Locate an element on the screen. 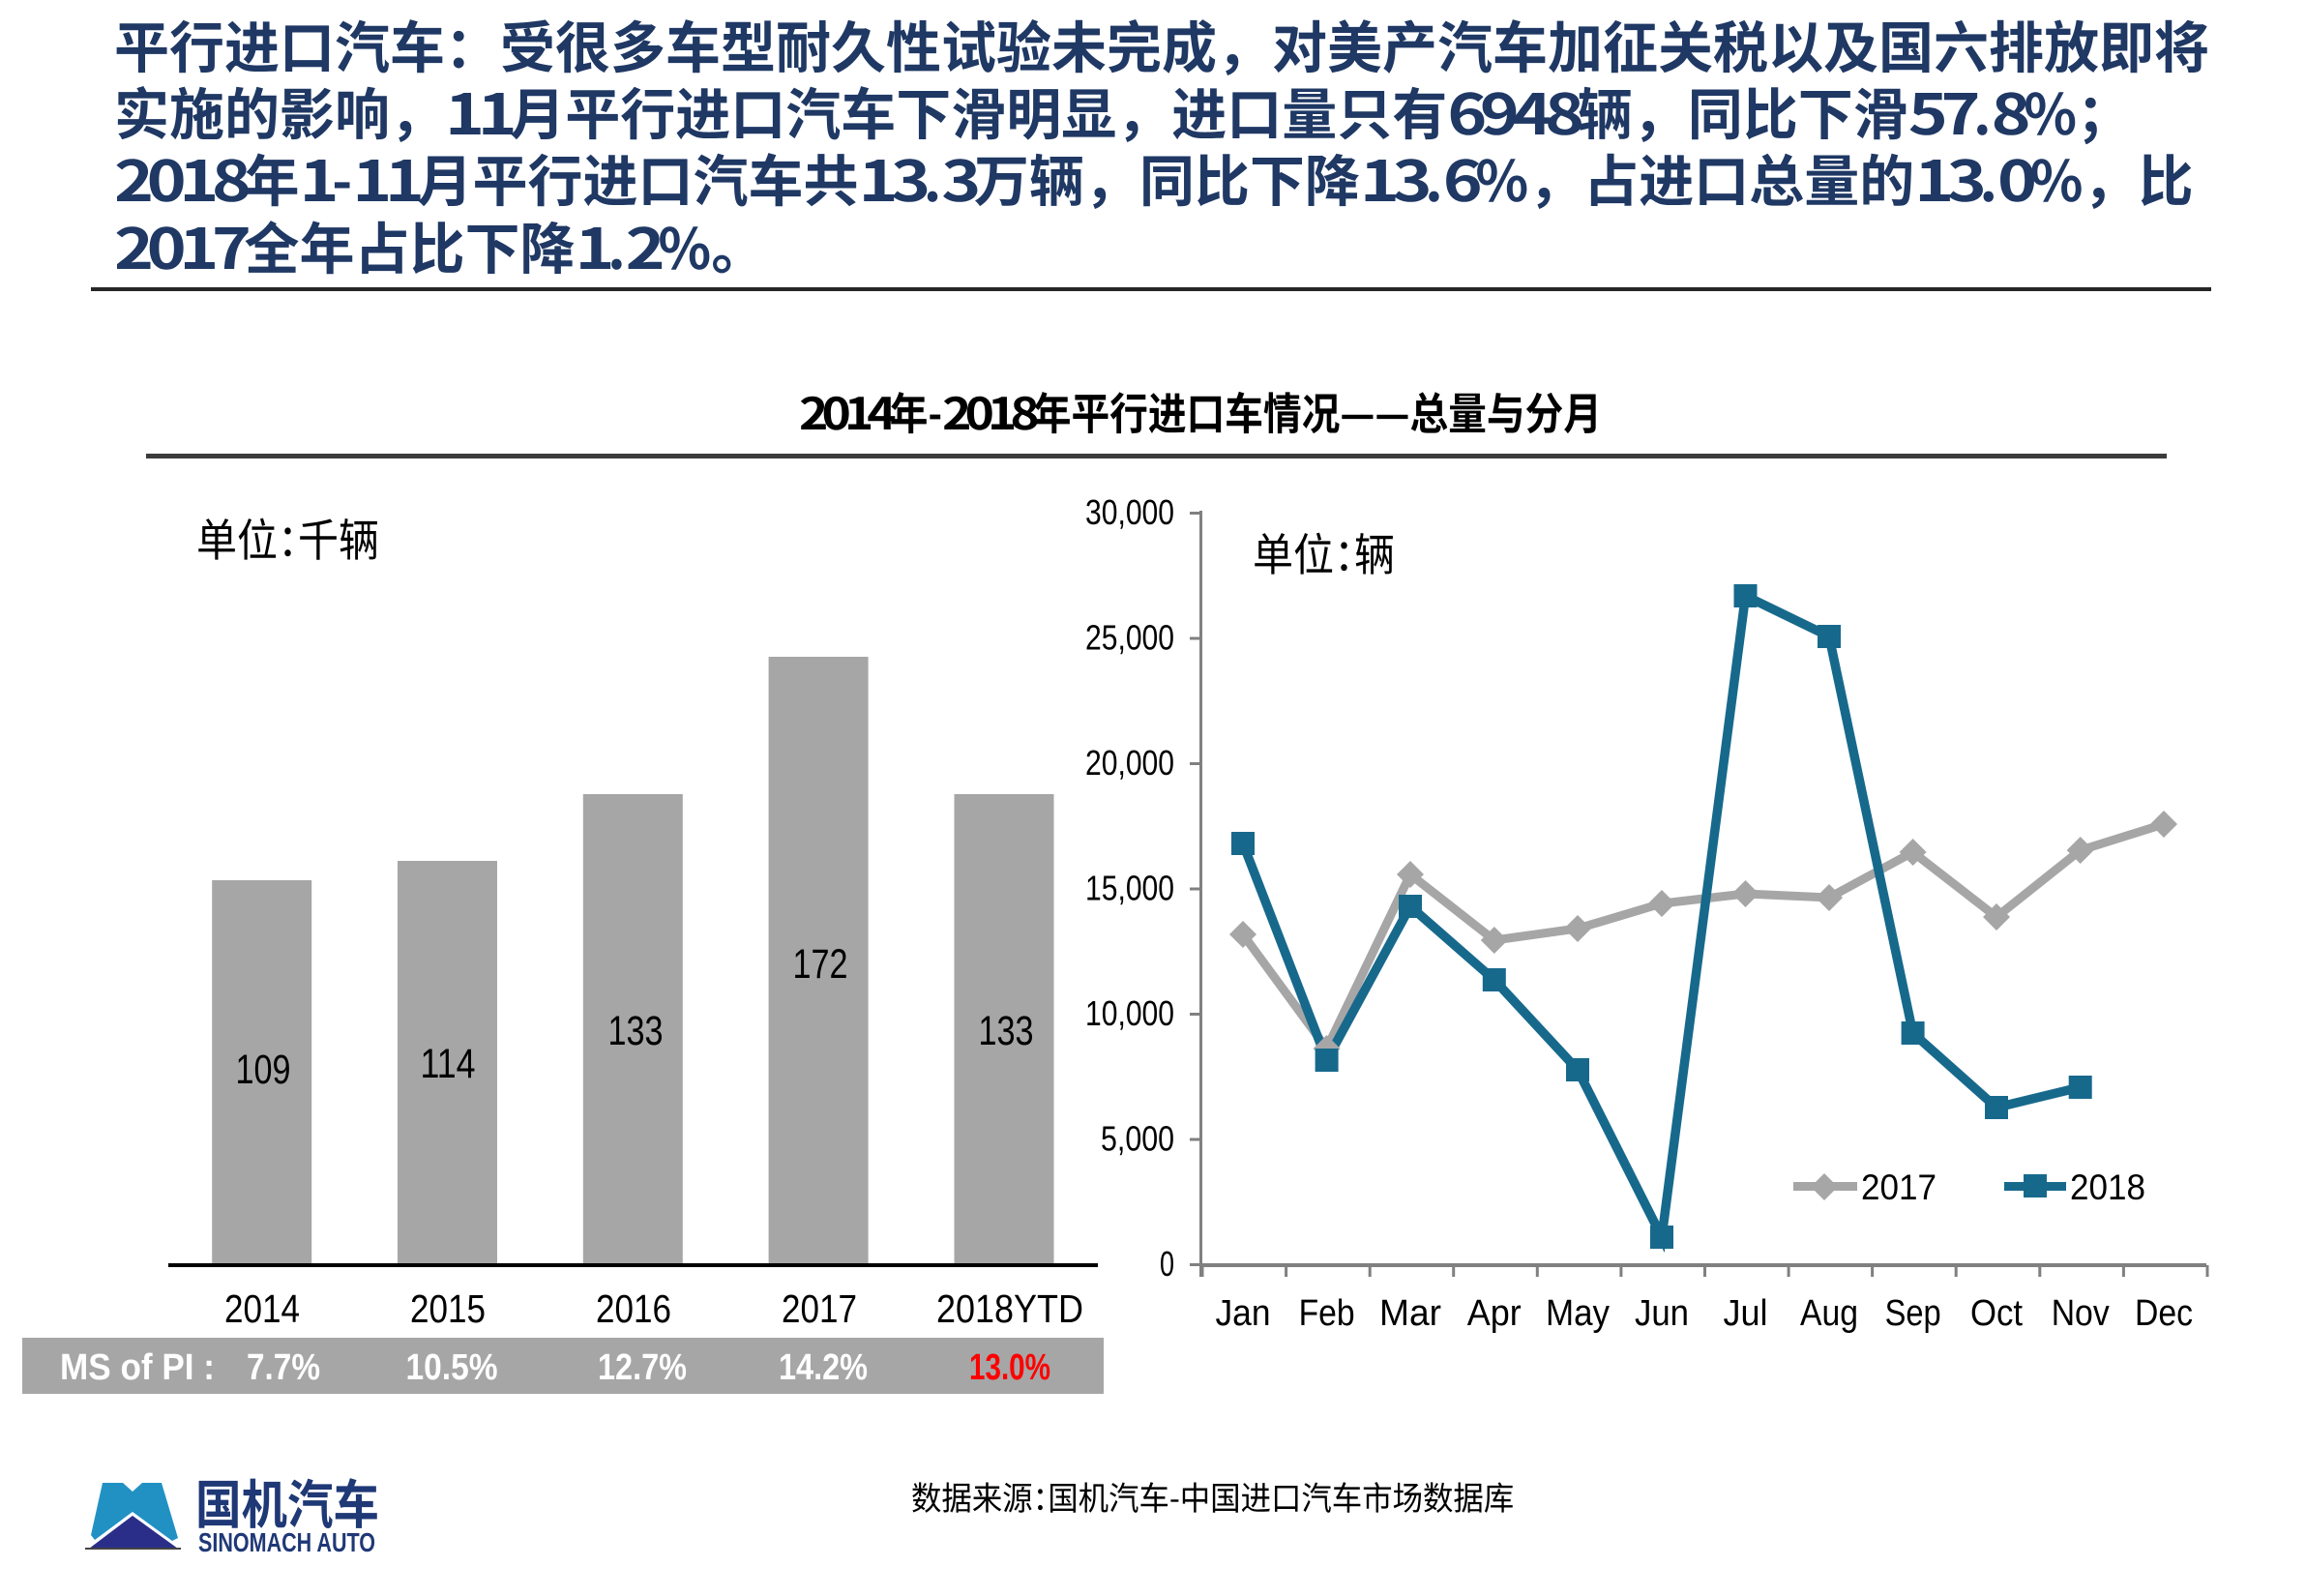 This screenshot has height=1596, width=2306. svg-text: Dec is located at coordinates (2164, 1313).